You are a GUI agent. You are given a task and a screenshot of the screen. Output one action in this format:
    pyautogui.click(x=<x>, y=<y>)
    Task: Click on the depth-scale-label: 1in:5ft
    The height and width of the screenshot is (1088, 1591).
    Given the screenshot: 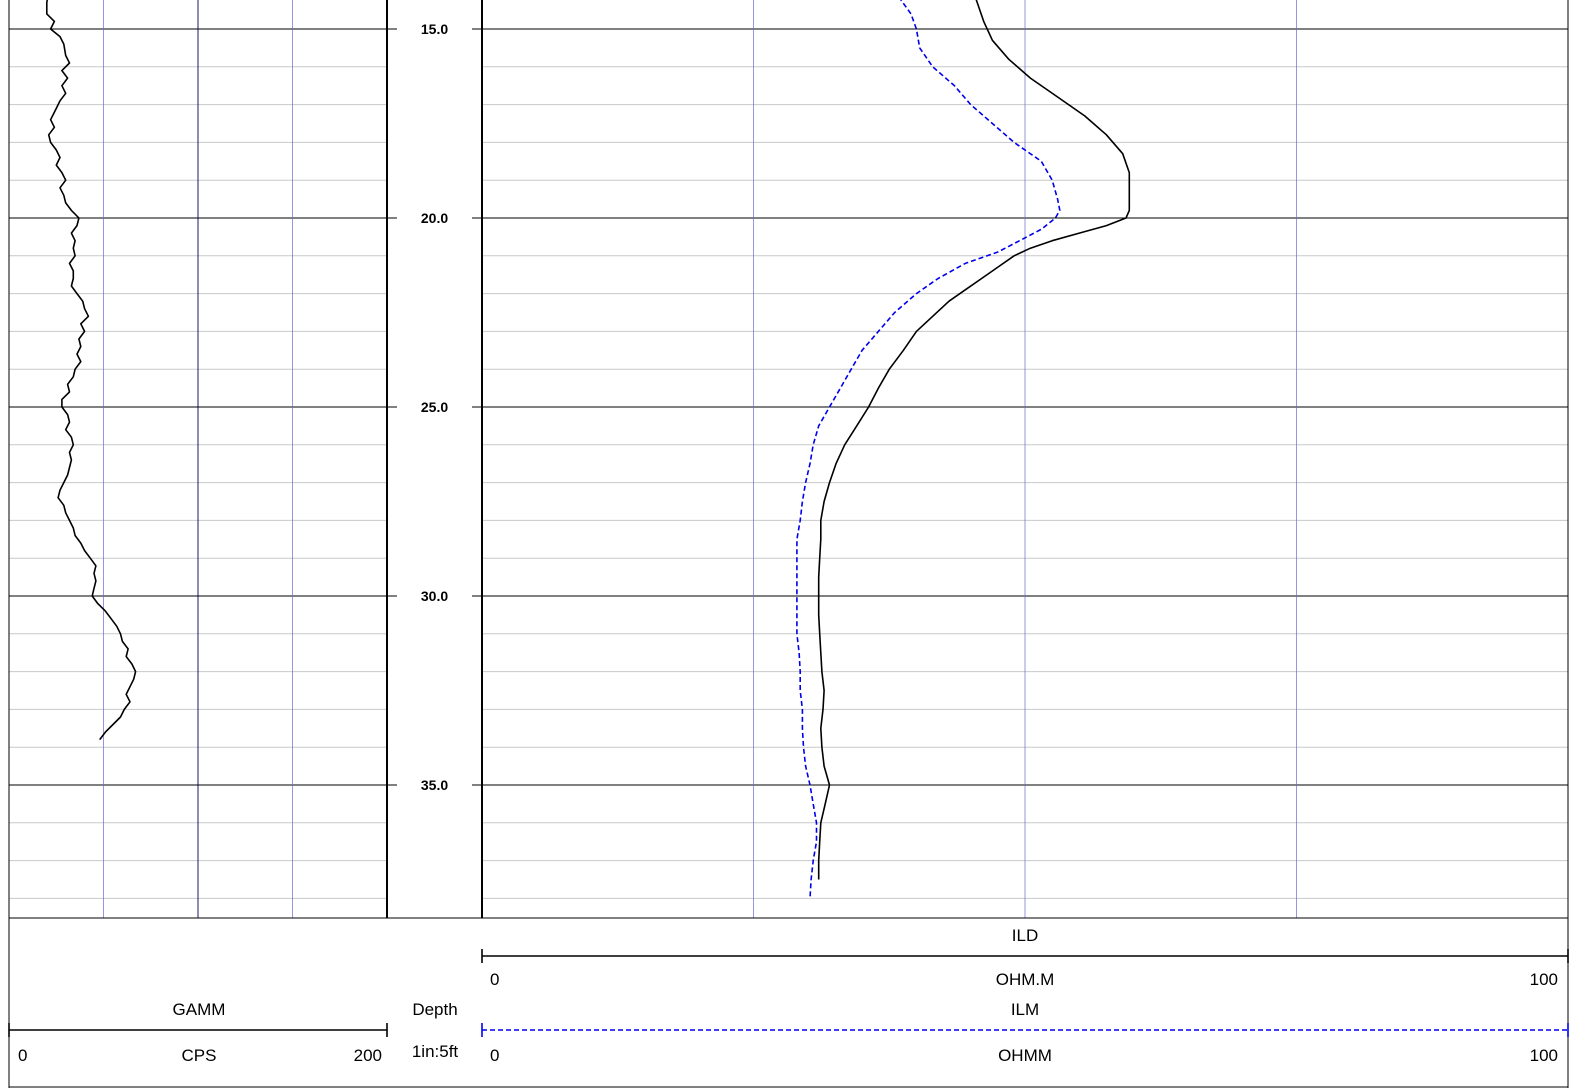 What is the action you would take?
    pyautogui.click(x=435, y=1051)
    